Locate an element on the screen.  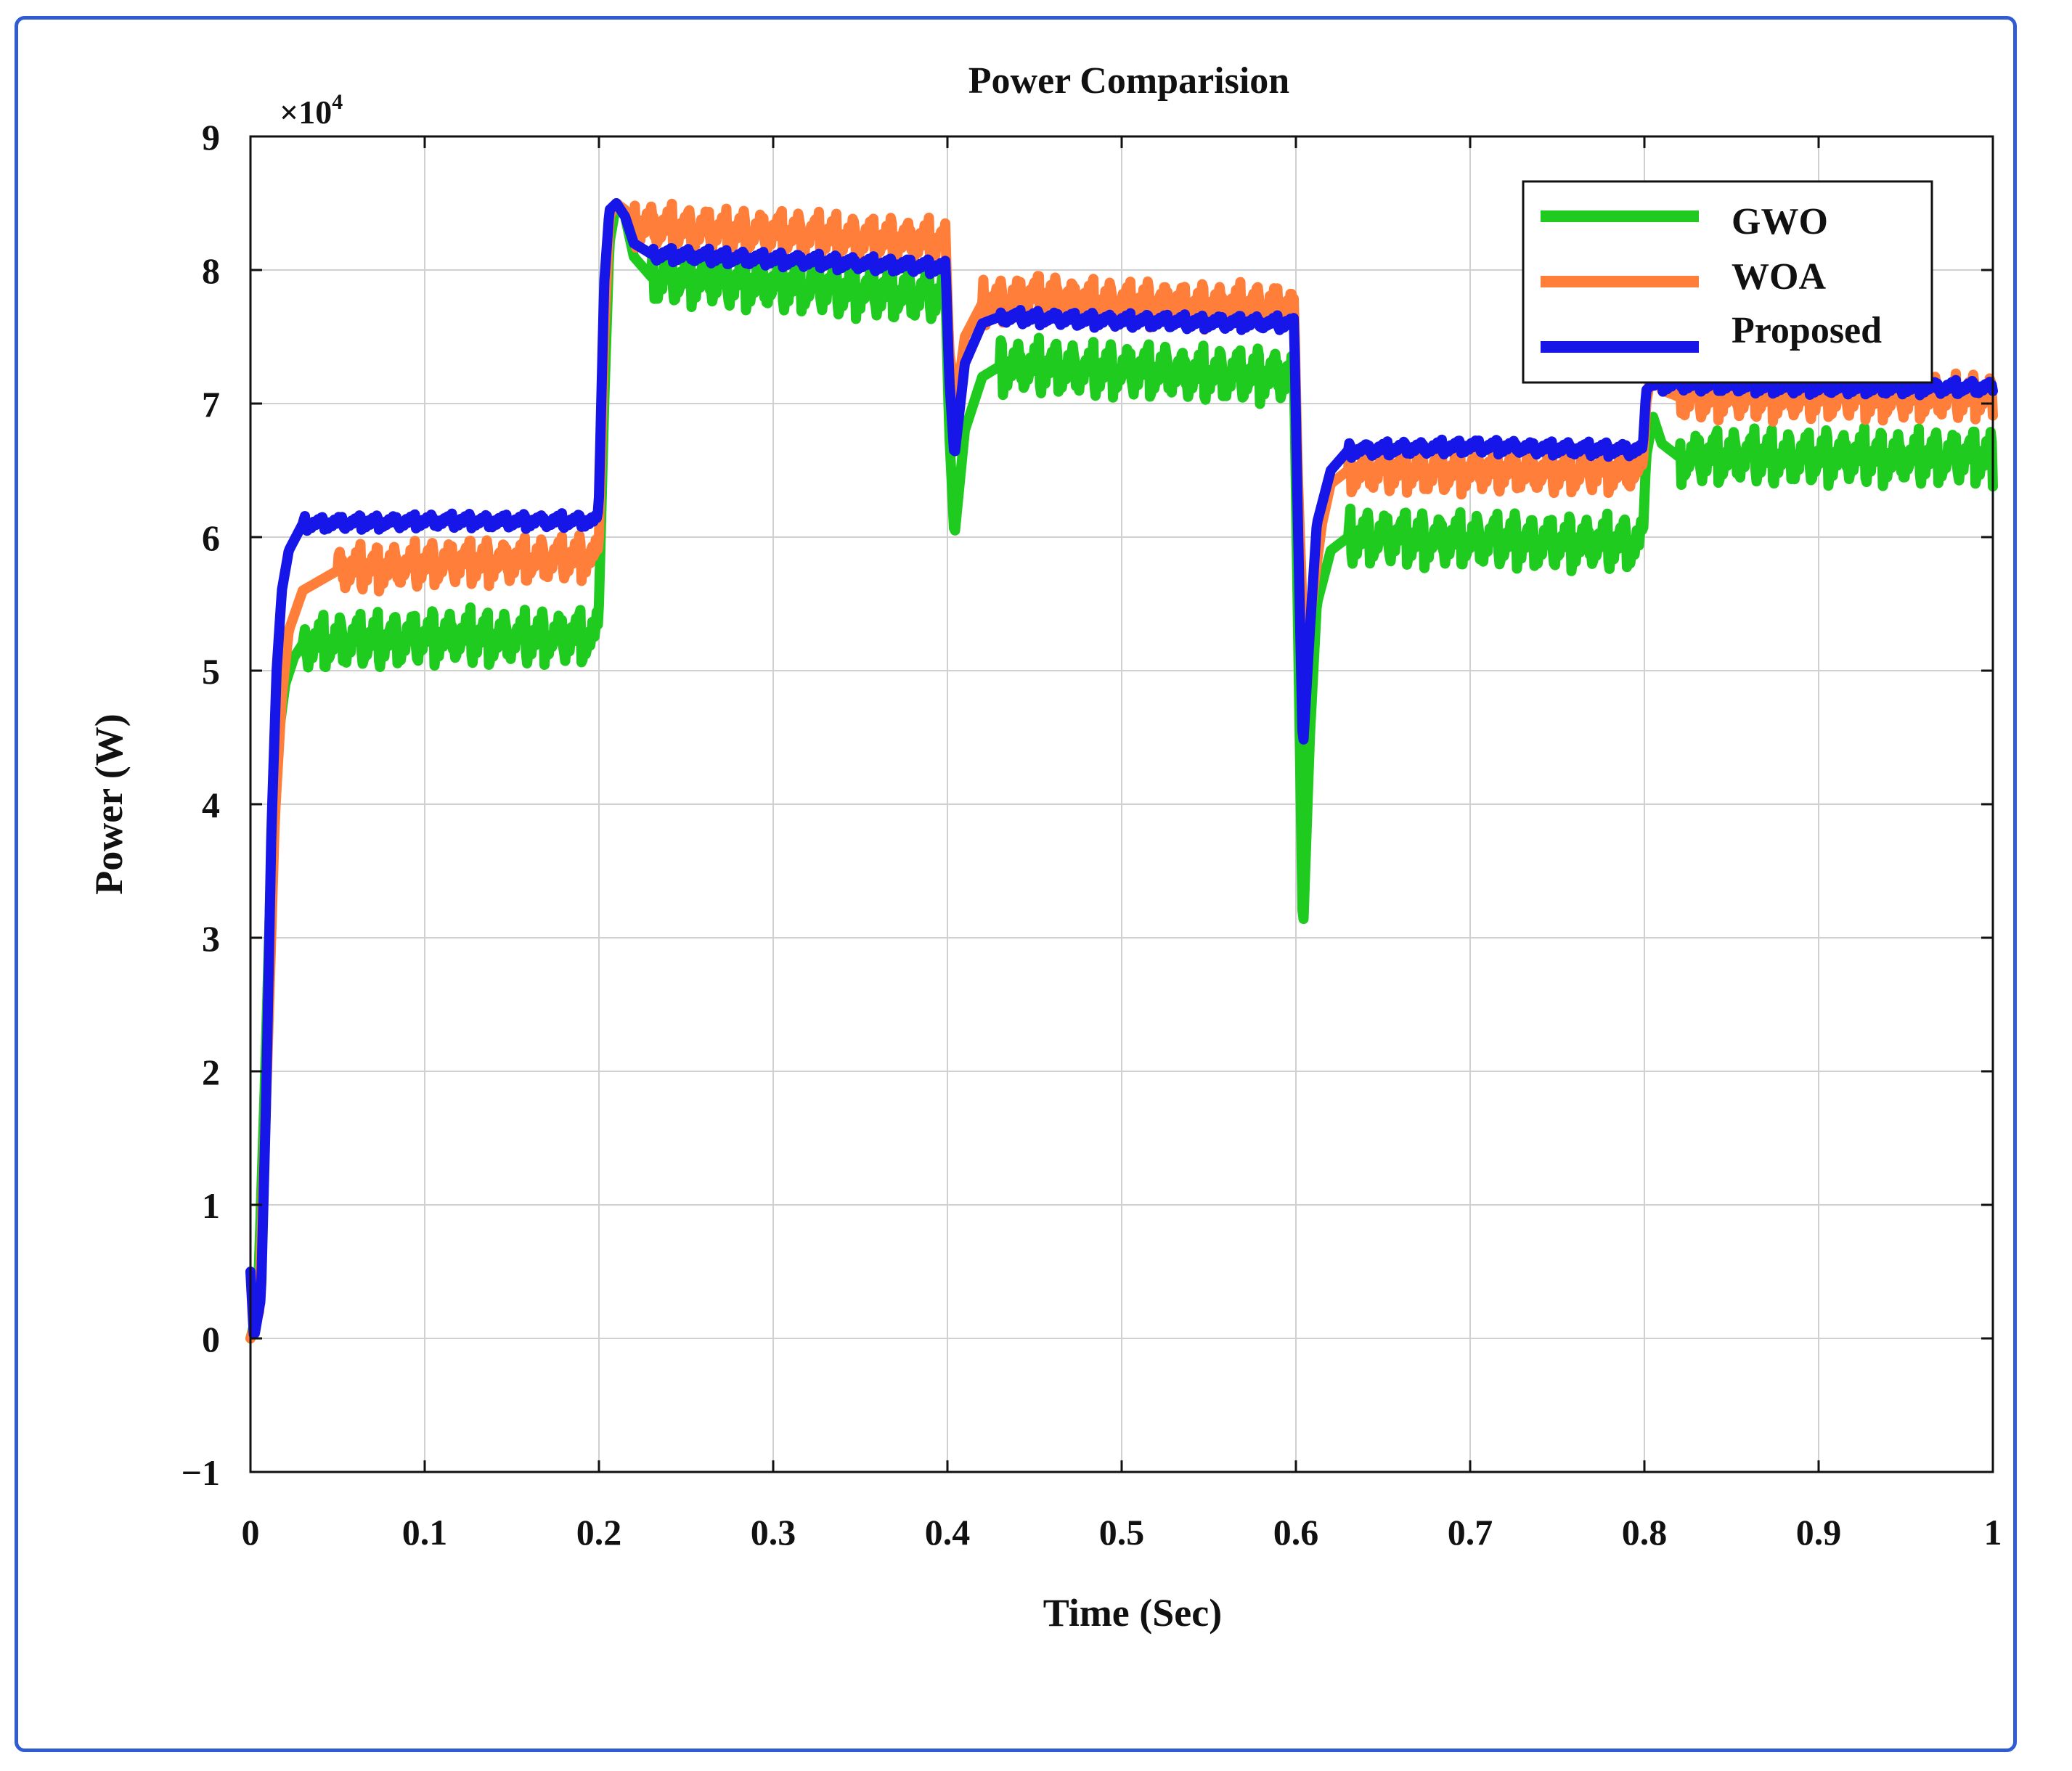
x-tick-label: 0.4 is located at coordinates (948, 1532).